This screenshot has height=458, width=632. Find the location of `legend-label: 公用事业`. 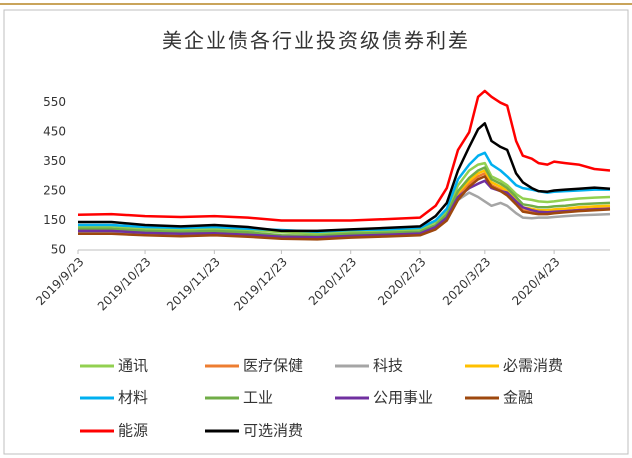

legend-label: 公用事业 is located at coordinates (403, 398).